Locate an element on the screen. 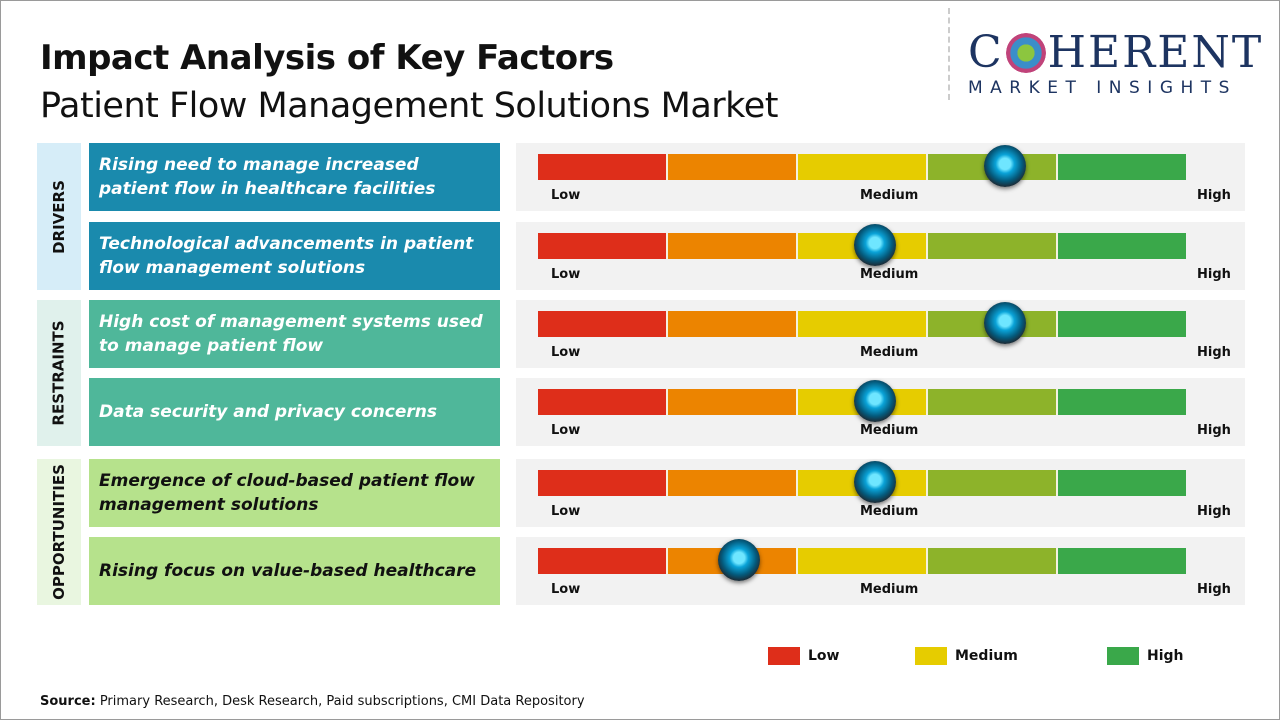 Image resolution: width=1280 pixels, height=720 pixels. category-opportunities: OPPORTUNITIES is located at coordinates (59, 532).